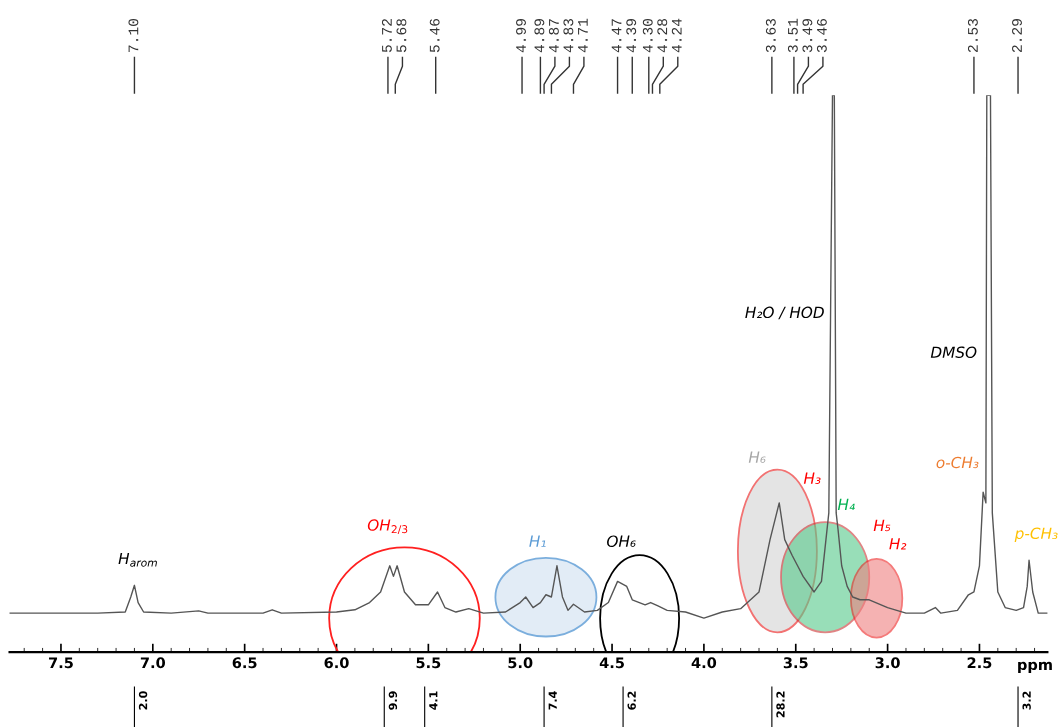  Describe the element at coordinates (143, 700) in the screenshot. I see `text: 2.0` at that location.